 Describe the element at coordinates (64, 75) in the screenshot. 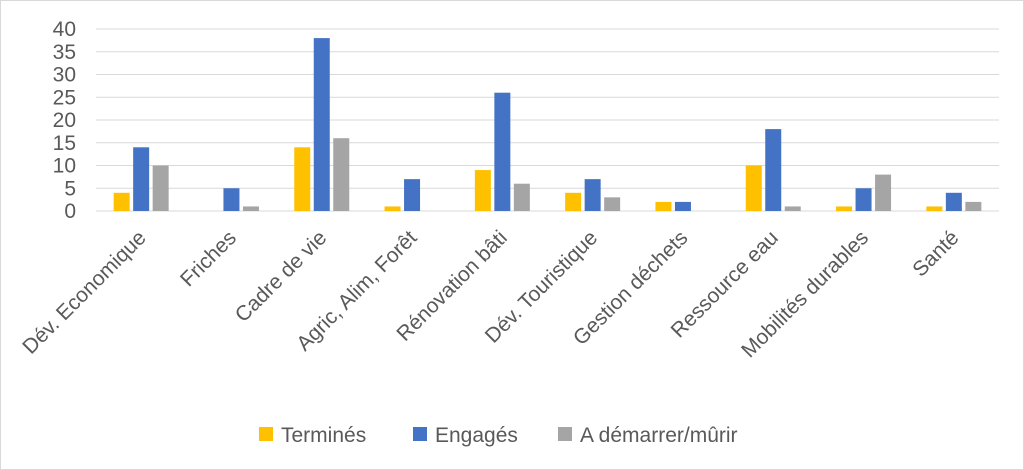

I see `y-tick-label: 30` at that location.